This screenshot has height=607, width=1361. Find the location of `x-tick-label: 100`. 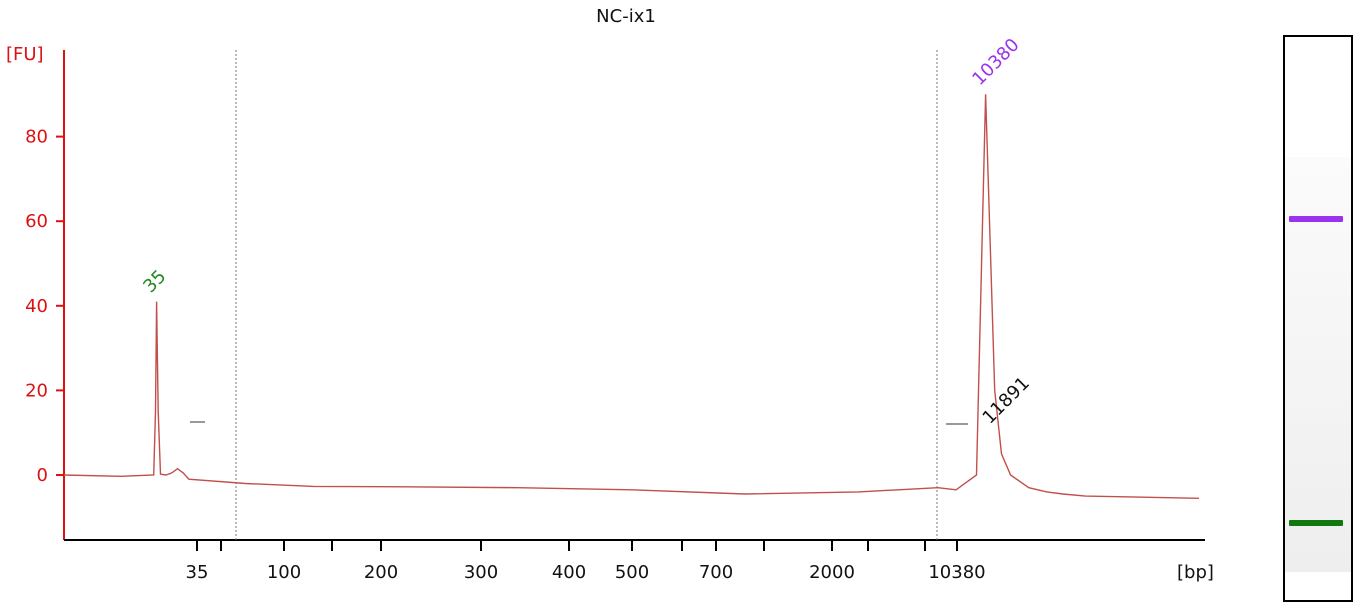

x-tick-label: 100 is located at coordinates (284, 572).